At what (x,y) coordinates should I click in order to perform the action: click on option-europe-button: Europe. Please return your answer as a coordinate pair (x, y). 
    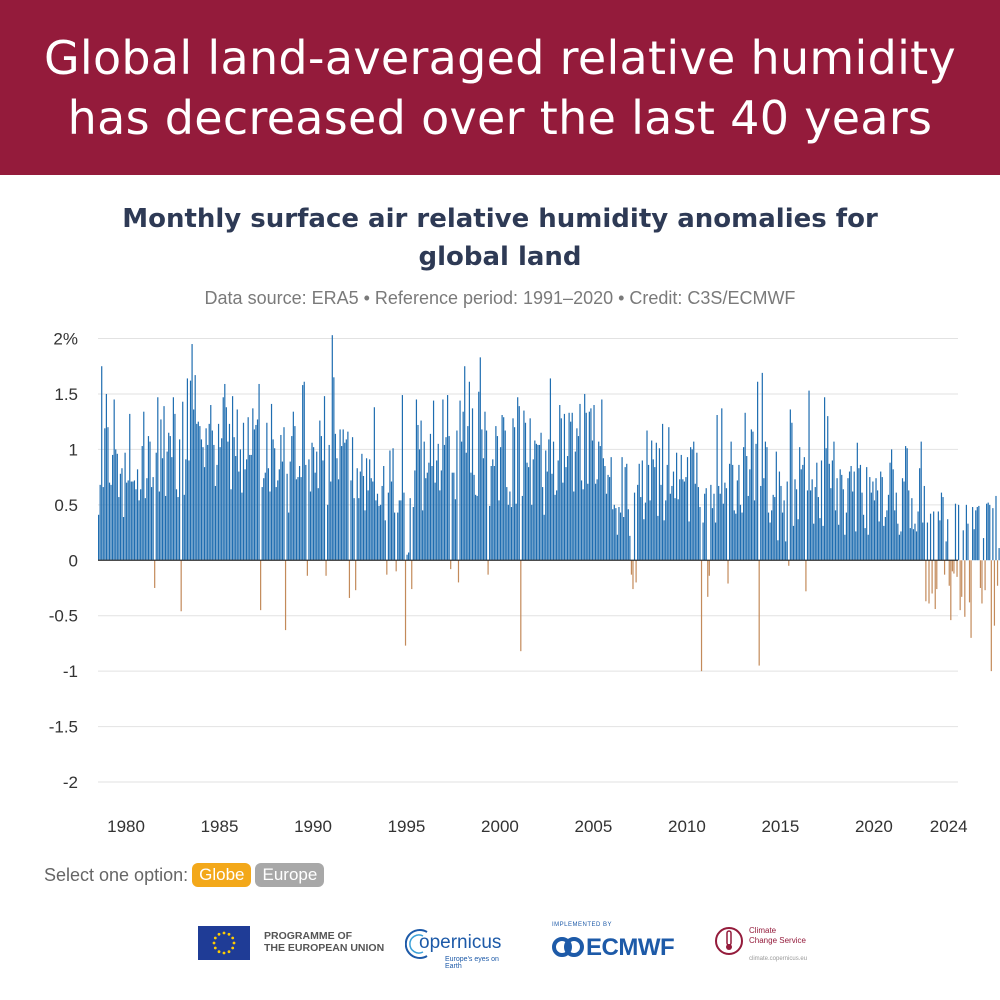
    Looking at the image, I should click on (290, 875).